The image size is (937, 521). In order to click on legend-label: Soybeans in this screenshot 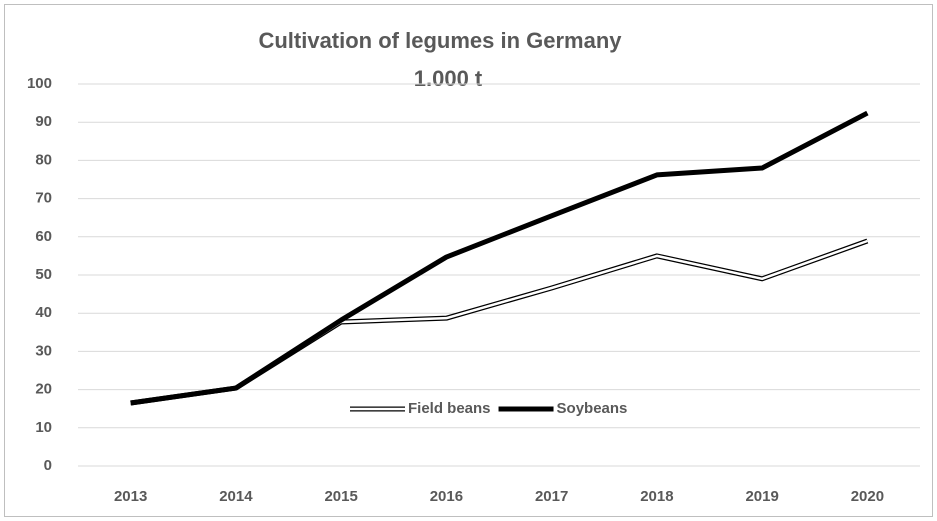, I will do `click(592, 408)`.